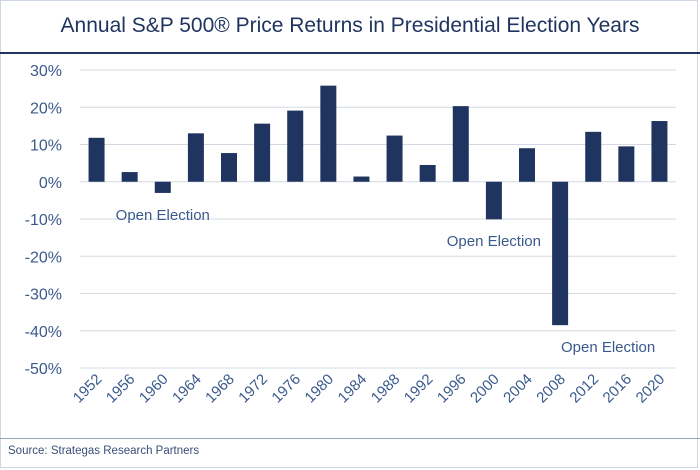 The height and width of the screenshot is (470, 700). I want to click on x-tick-label: 1984, so click(353, 389).